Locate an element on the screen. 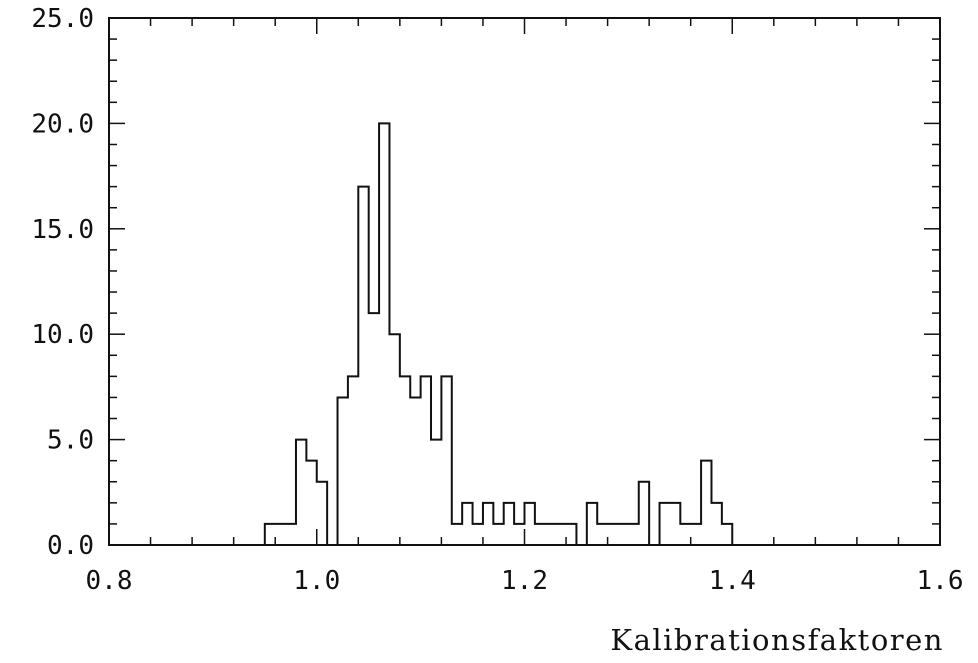 The width and height of the screenshot is (978, 663). x-tick-label: 1.4 is located at coordinates (732, 581).